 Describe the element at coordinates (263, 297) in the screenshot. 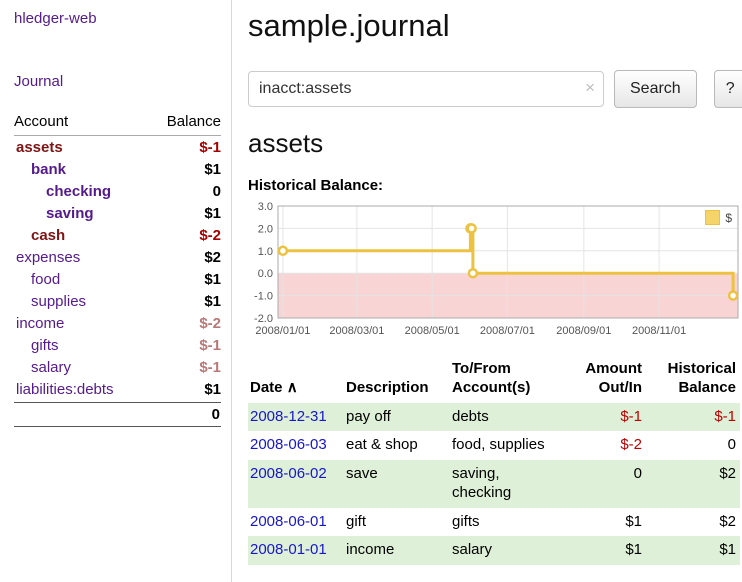

I see `svg-text: -1.0` at that location.